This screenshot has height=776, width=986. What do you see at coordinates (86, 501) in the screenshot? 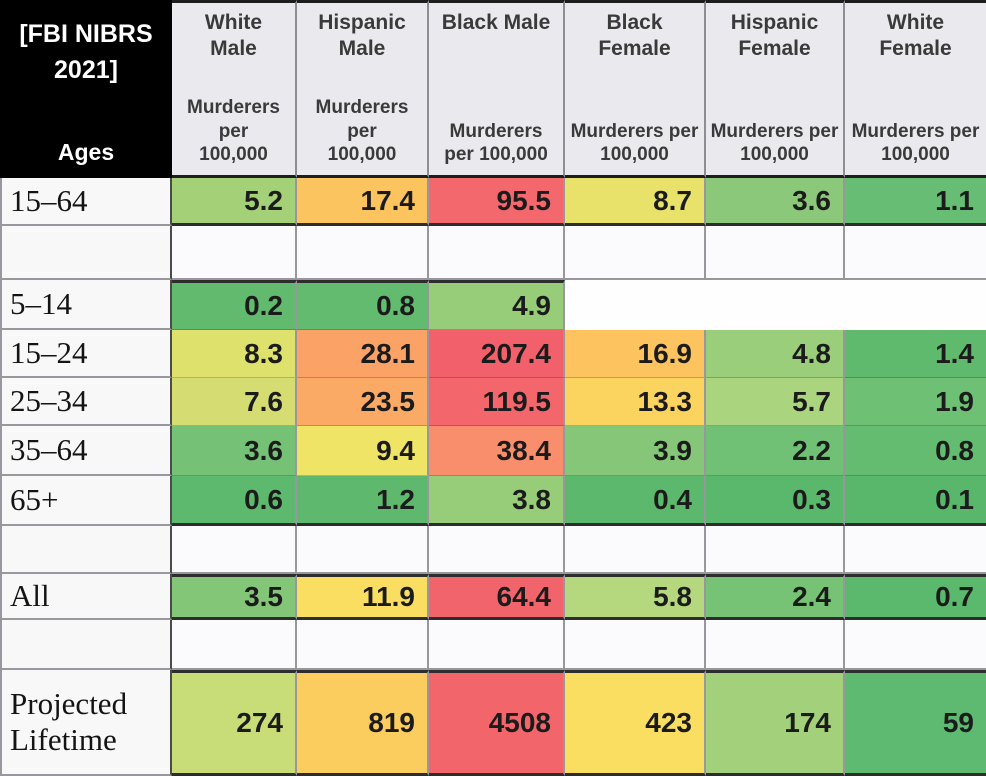
I see `row-label-65: 65+` at bounding box center [86, 501].